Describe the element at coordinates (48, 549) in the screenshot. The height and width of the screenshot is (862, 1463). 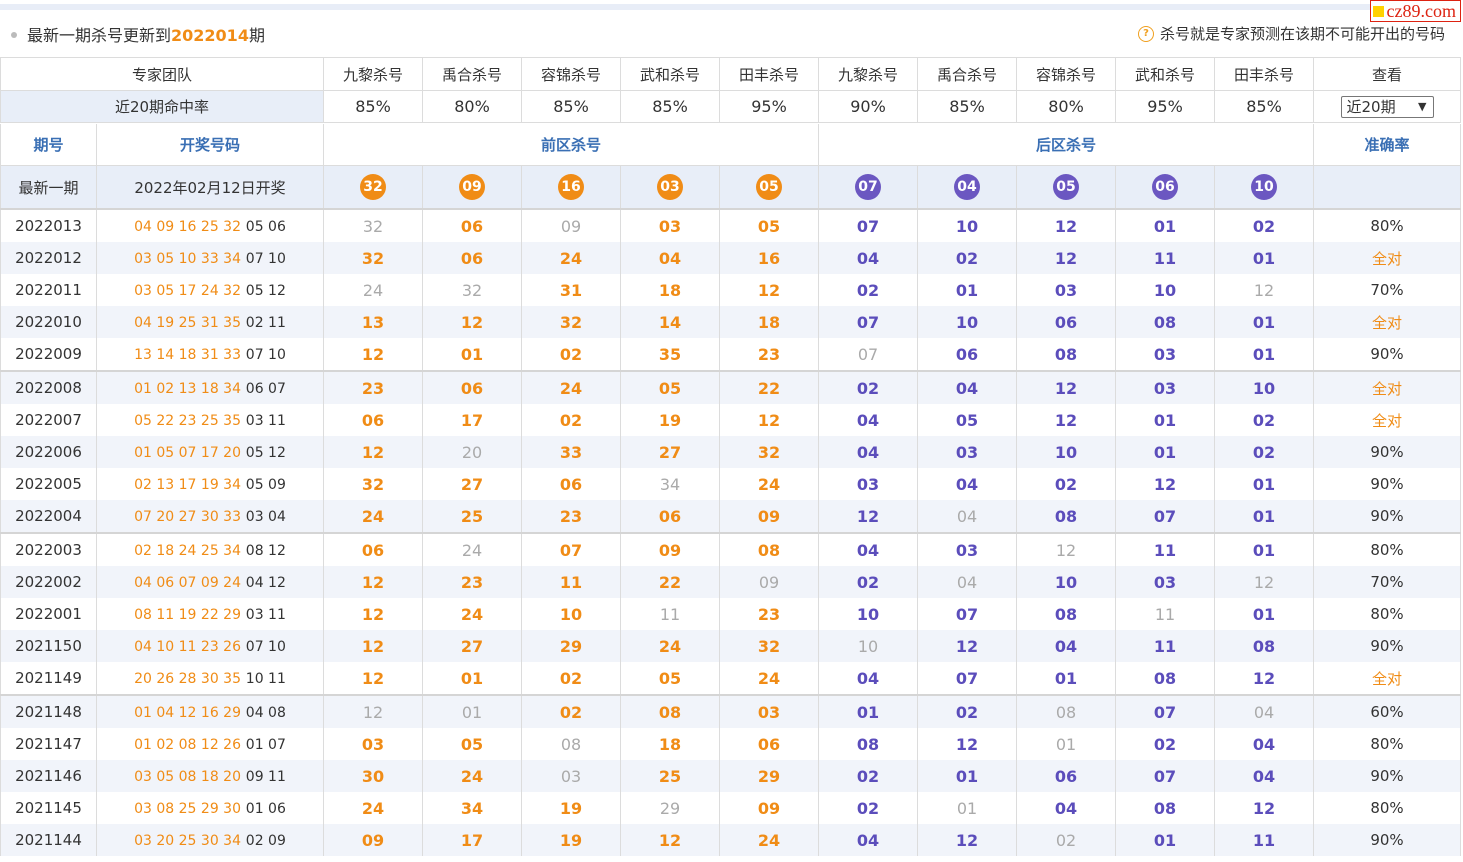
I see `issue-number: 2022003` at that location.